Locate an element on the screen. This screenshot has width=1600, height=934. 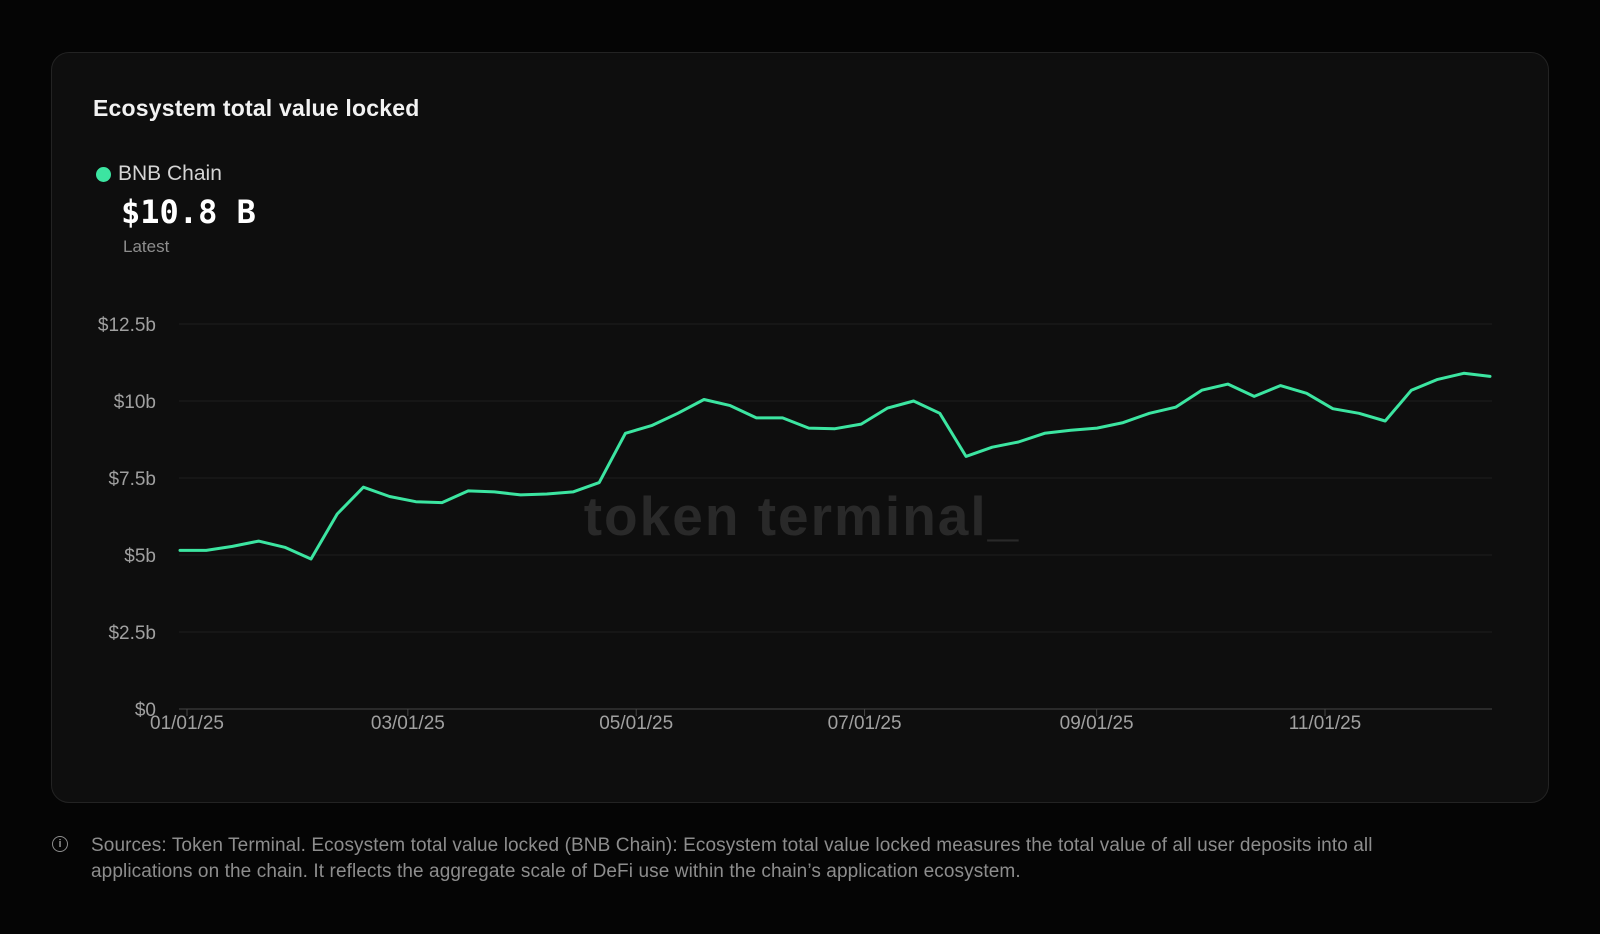
svg-text: 09/01/25 is located at coordinates (1097, 723).